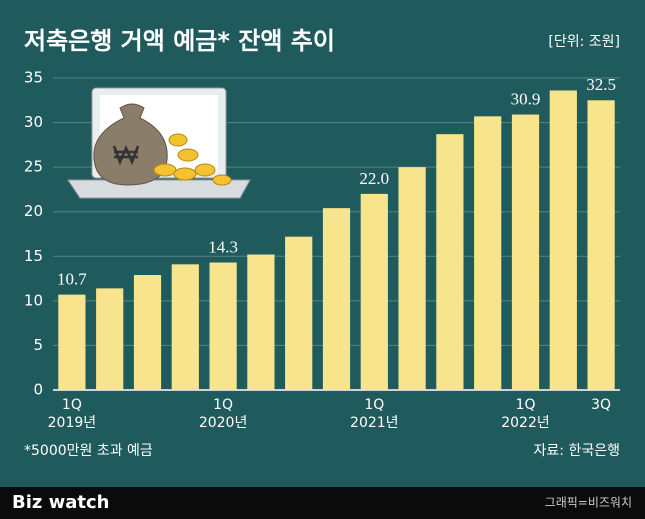 This screenshot has width=645, height=519. What do you see at coordinates (38, 390) in the screenshot?
I see `y-tick-label: 0` at bounding box center [38, 390].